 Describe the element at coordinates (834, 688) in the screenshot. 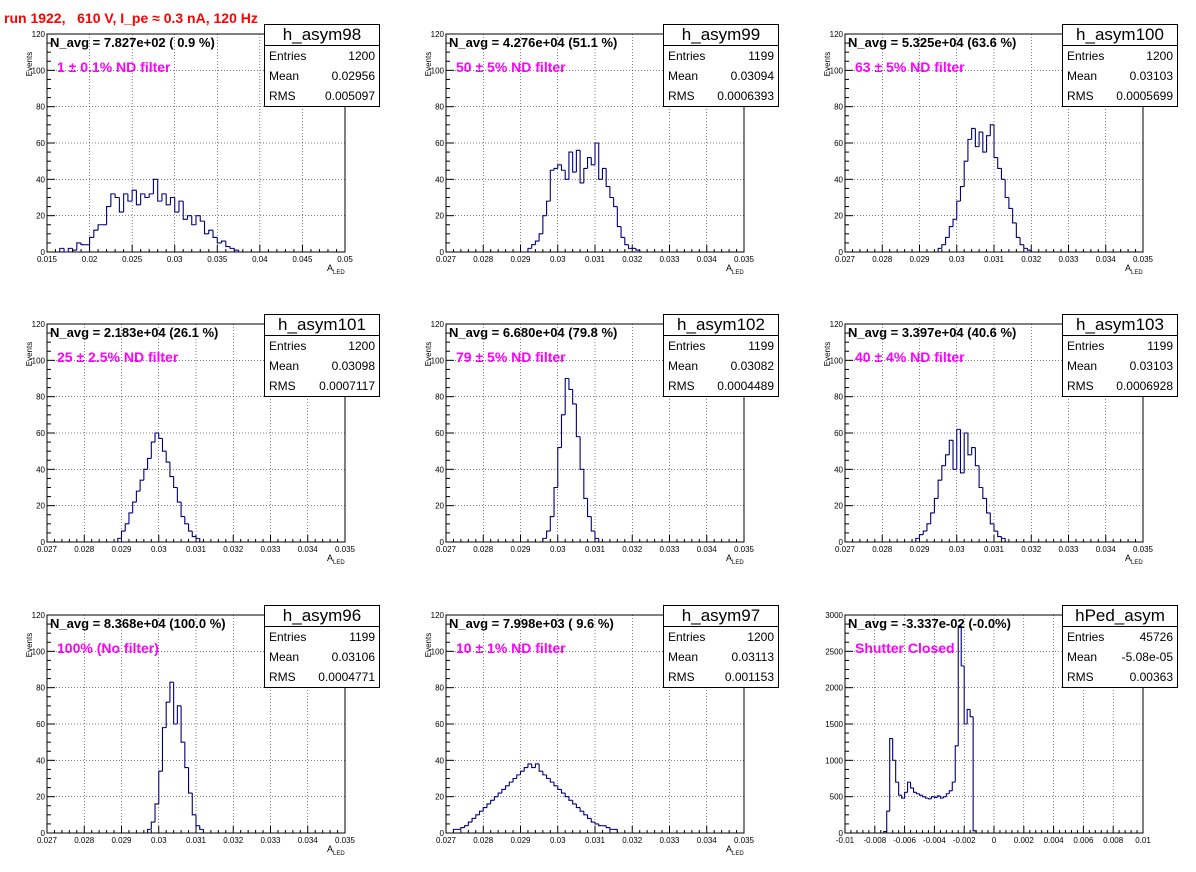

I see `y-tick-label: 2000` at that location.